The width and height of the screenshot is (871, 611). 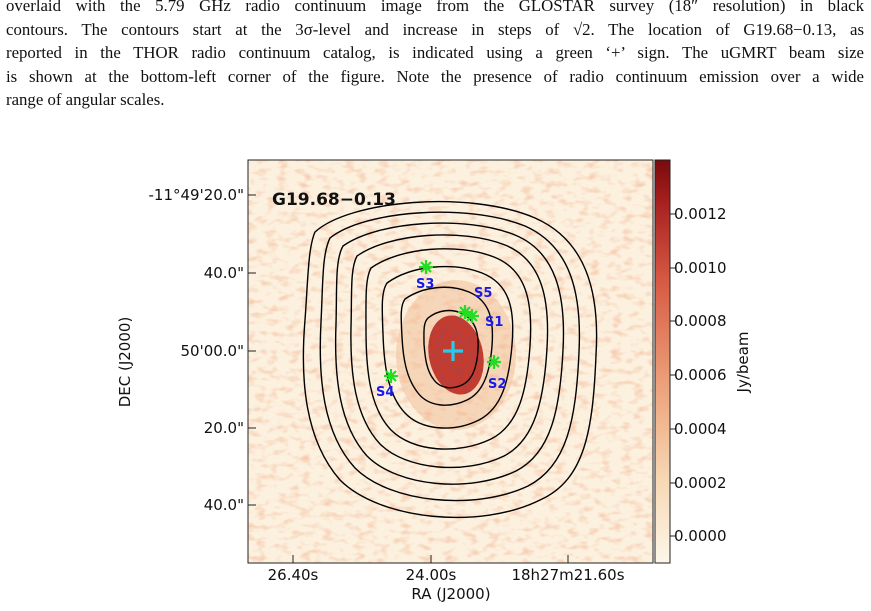 What do you see at coordinates (426, 267) in the screenshot?
I see `source-marker-s3` at bounding box center [426, 267].